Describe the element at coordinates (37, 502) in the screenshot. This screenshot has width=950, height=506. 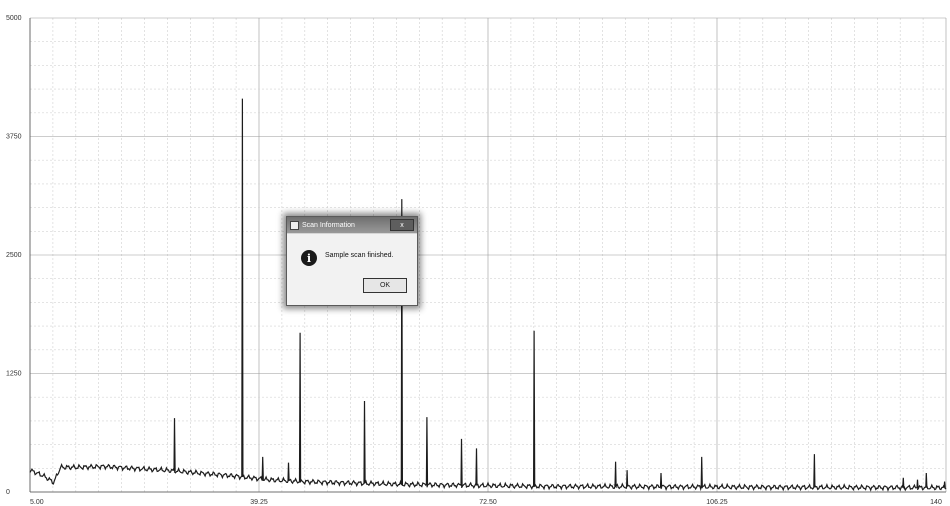
I see `x-tick-label: 5.00` at that location.